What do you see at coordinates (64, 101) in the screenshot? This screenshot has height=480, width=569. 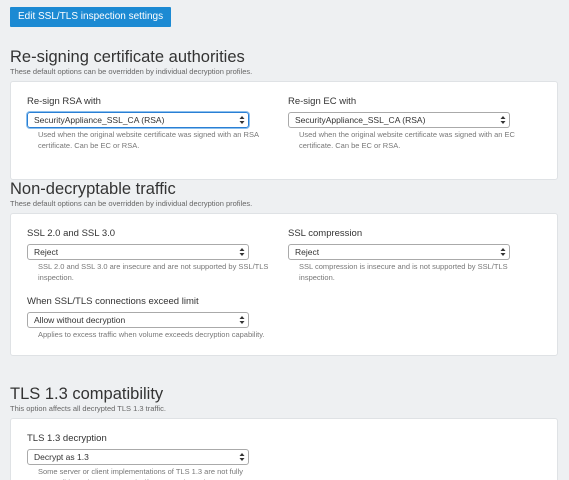 I see `field-label: Re-sign RSA with` at bounding box center [64, 101].